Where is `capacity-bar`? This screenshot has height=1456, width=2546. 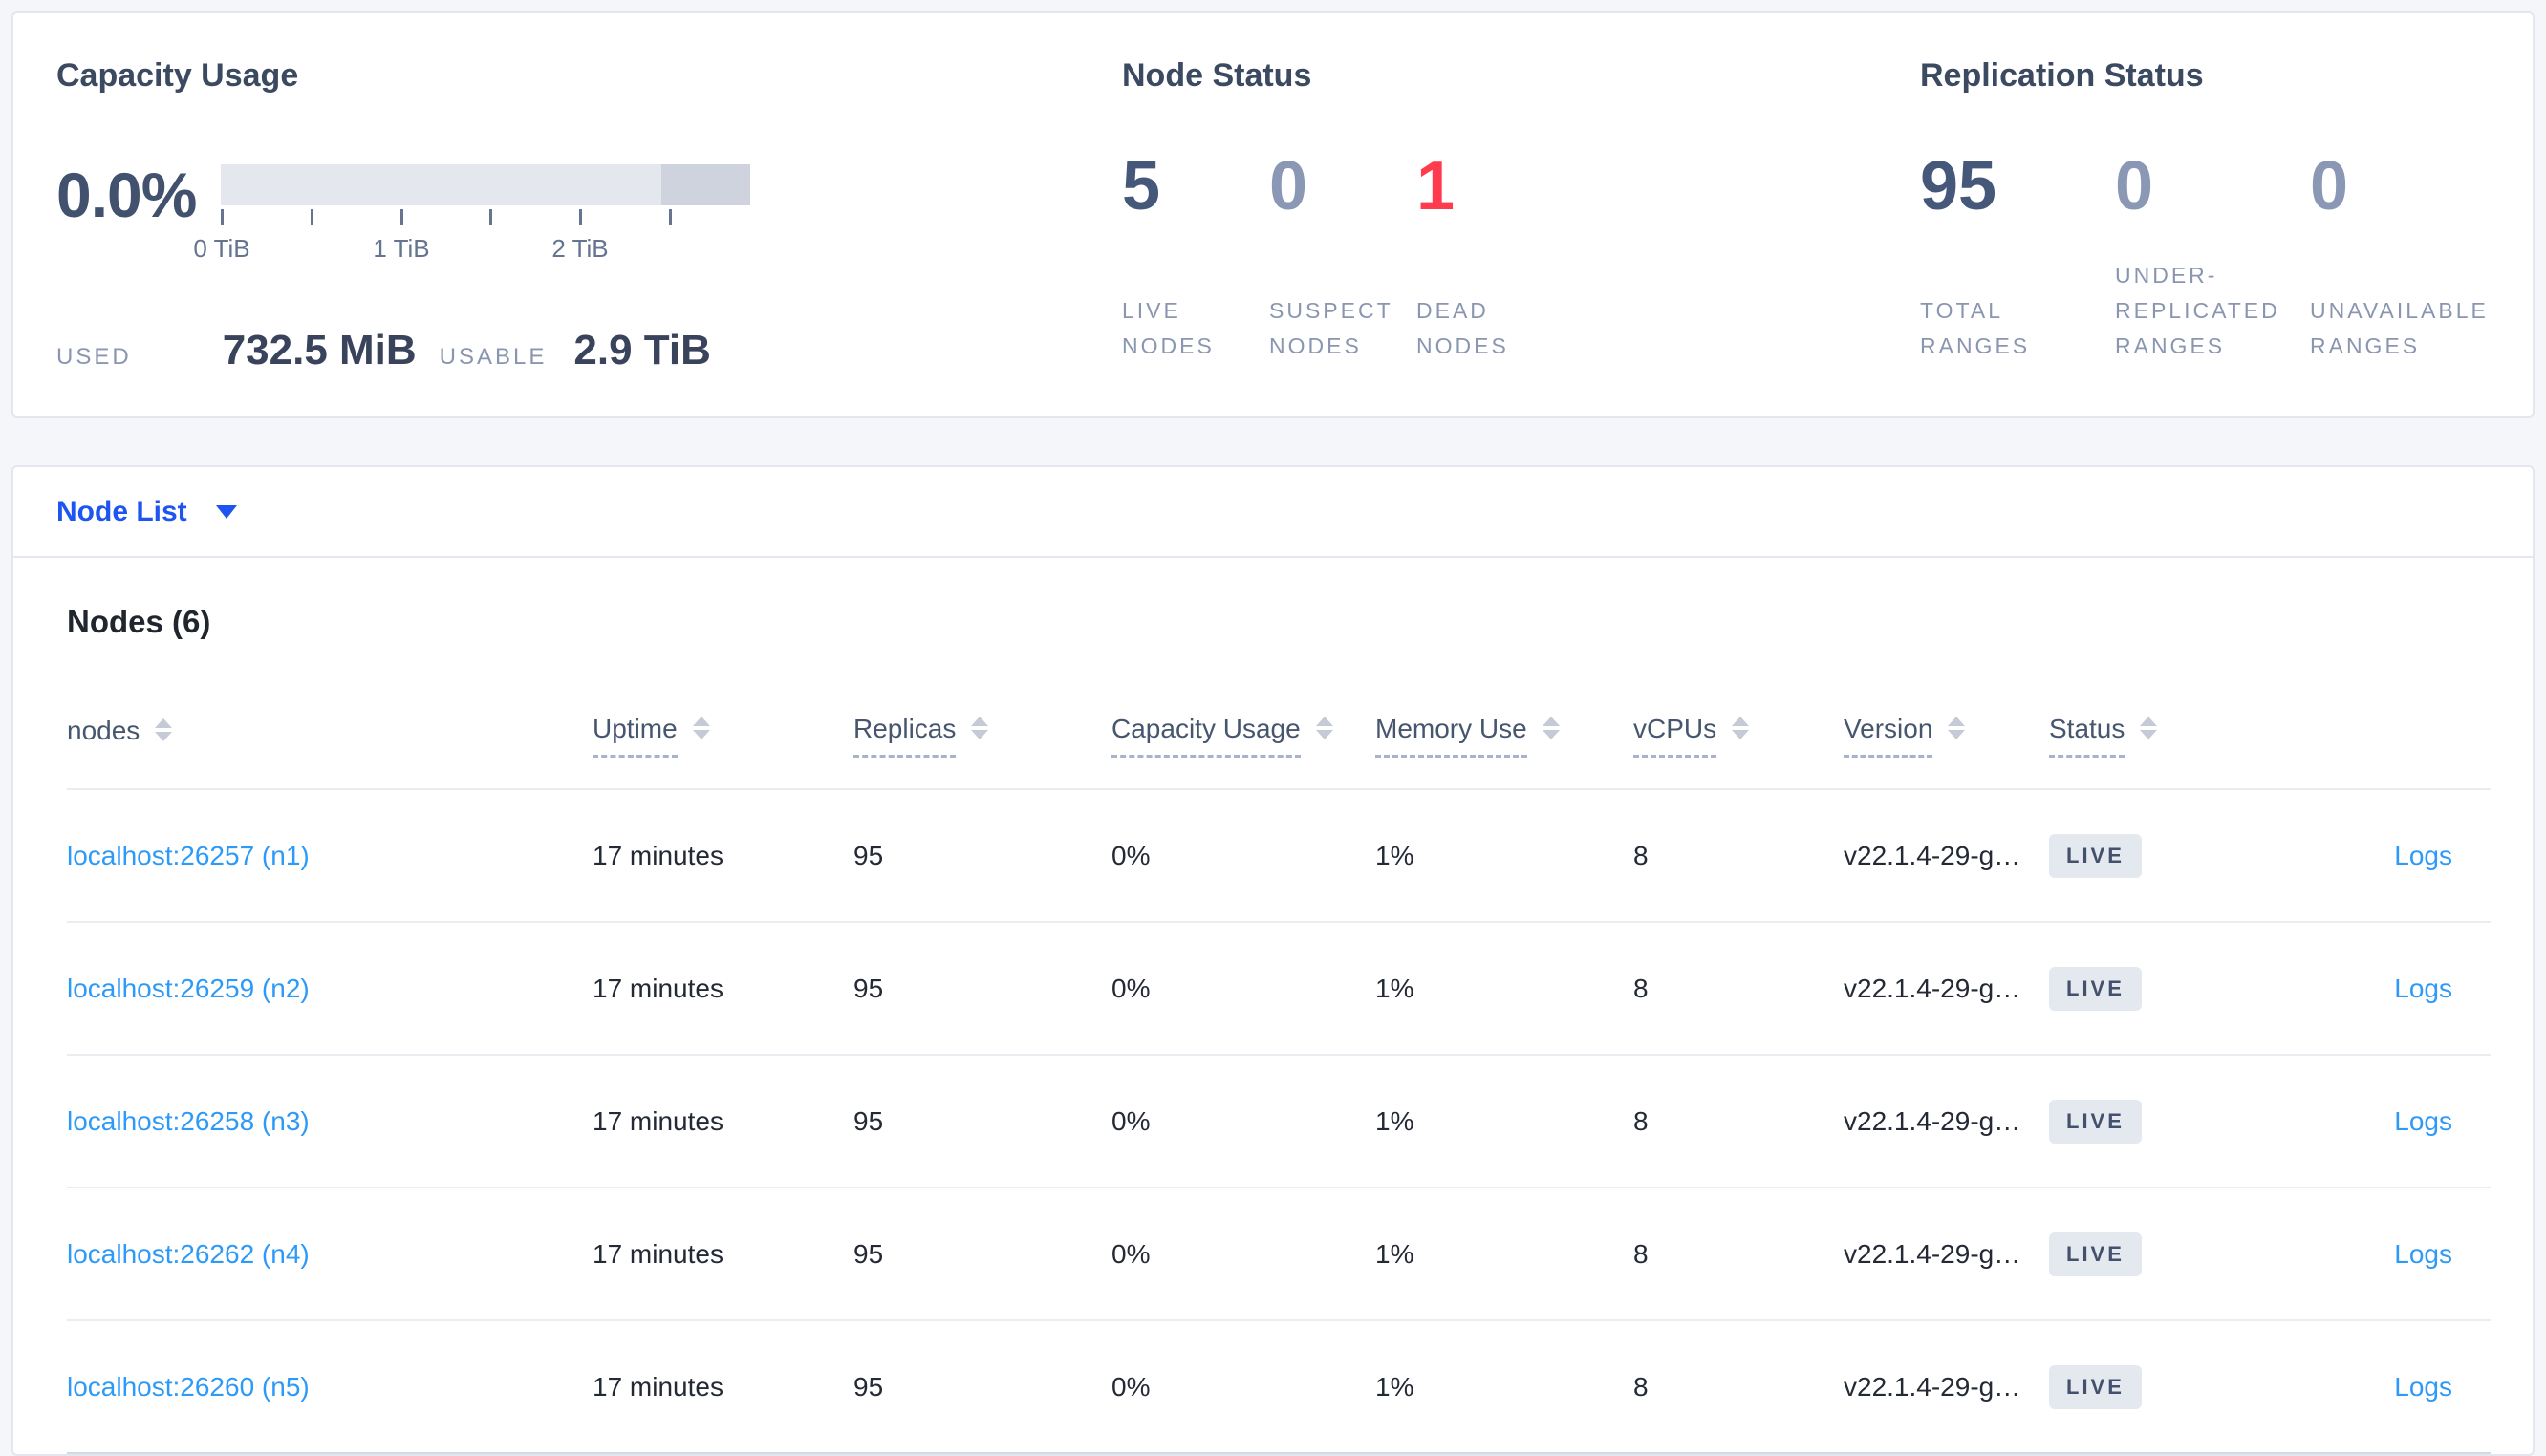
capacity-bar is located at coordinates (485, 184).